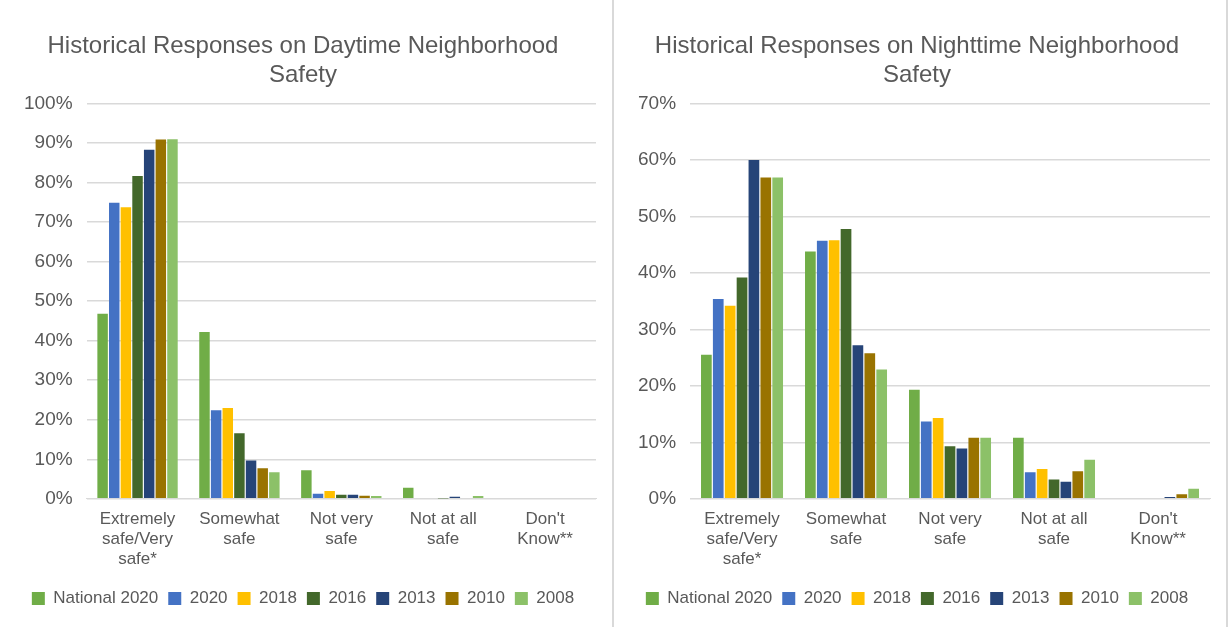 This screenshot has width=1229, height=629. Describe the element at coordinates (303, 59) in the screenshot. I see `chart-title: Historical Responses on Daytime Neighborhood Safety` at that location.